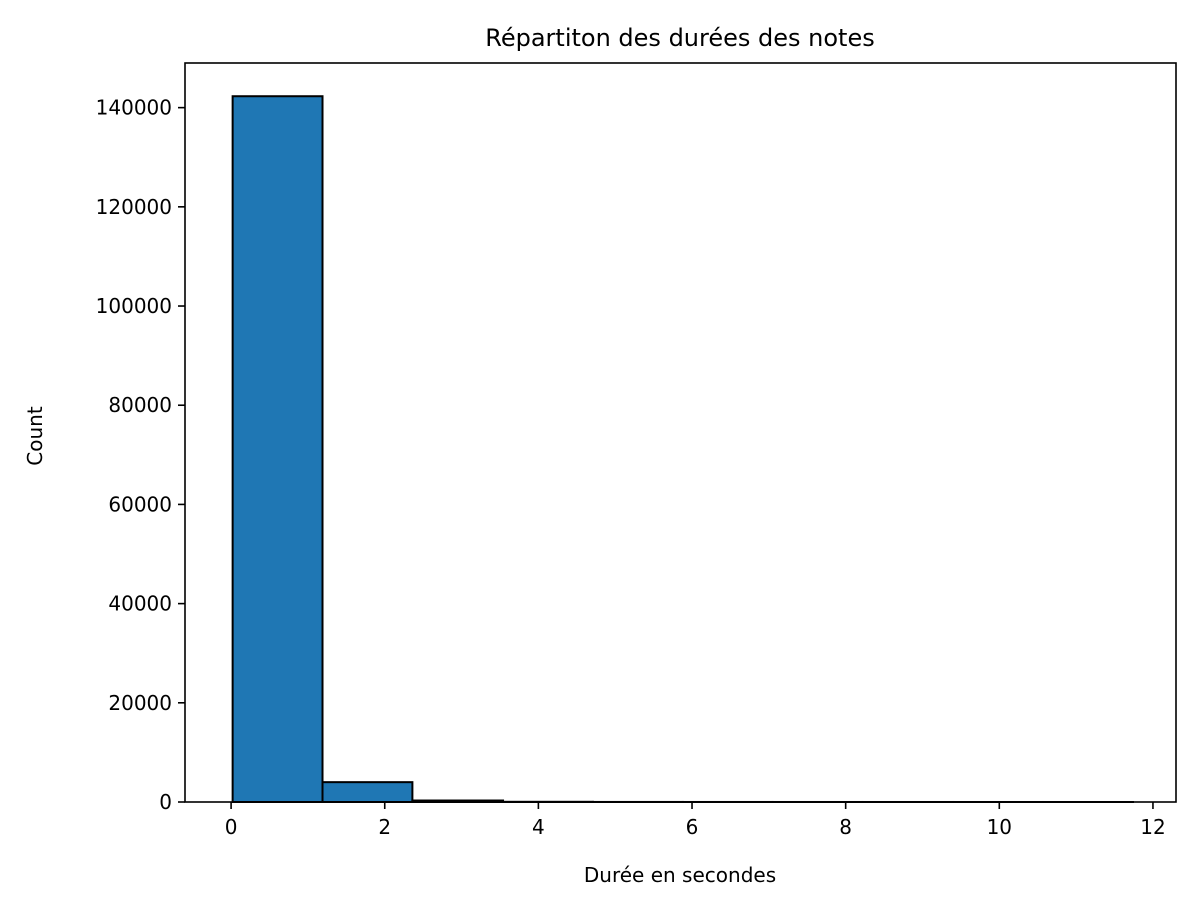 The height and width of the screenshot is (909, 1196). What do you see at coordinates (140, 703) in the screenshot?
I see `y-tick-label: 20000` at bounding box center [140, 703].